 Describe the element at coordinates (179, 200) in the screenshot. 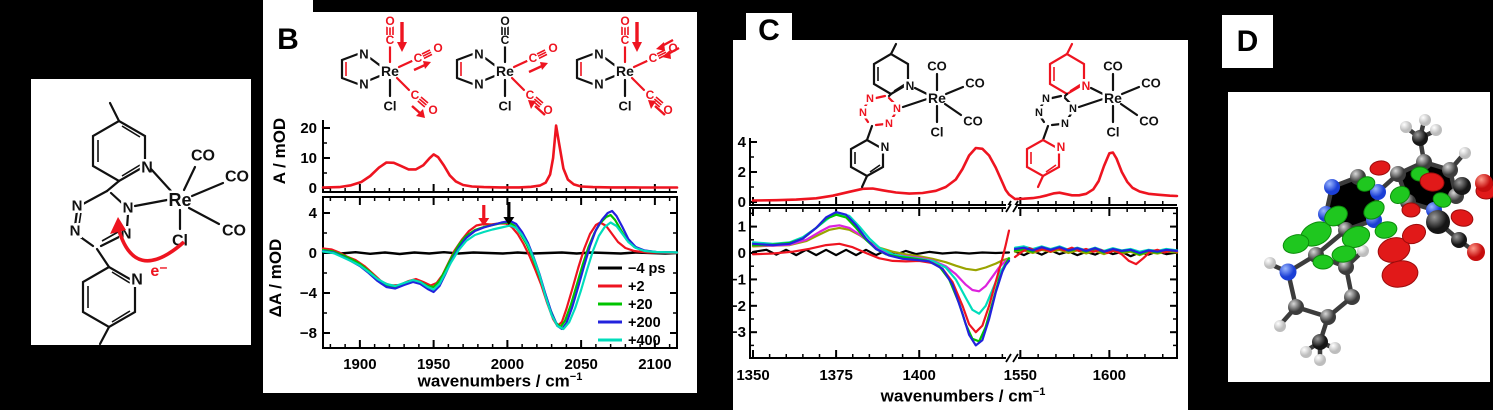

I see `re-label: Re` at that location.